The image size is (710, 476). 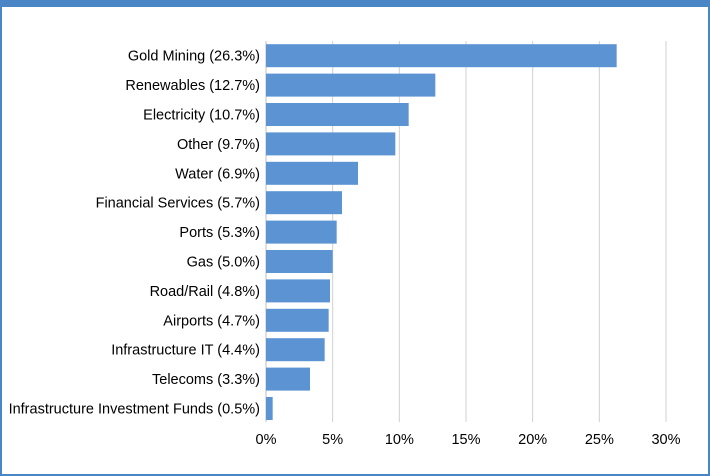 I want to click on category-label: Gold Mining (26.3%), so click(x=194, y=57).